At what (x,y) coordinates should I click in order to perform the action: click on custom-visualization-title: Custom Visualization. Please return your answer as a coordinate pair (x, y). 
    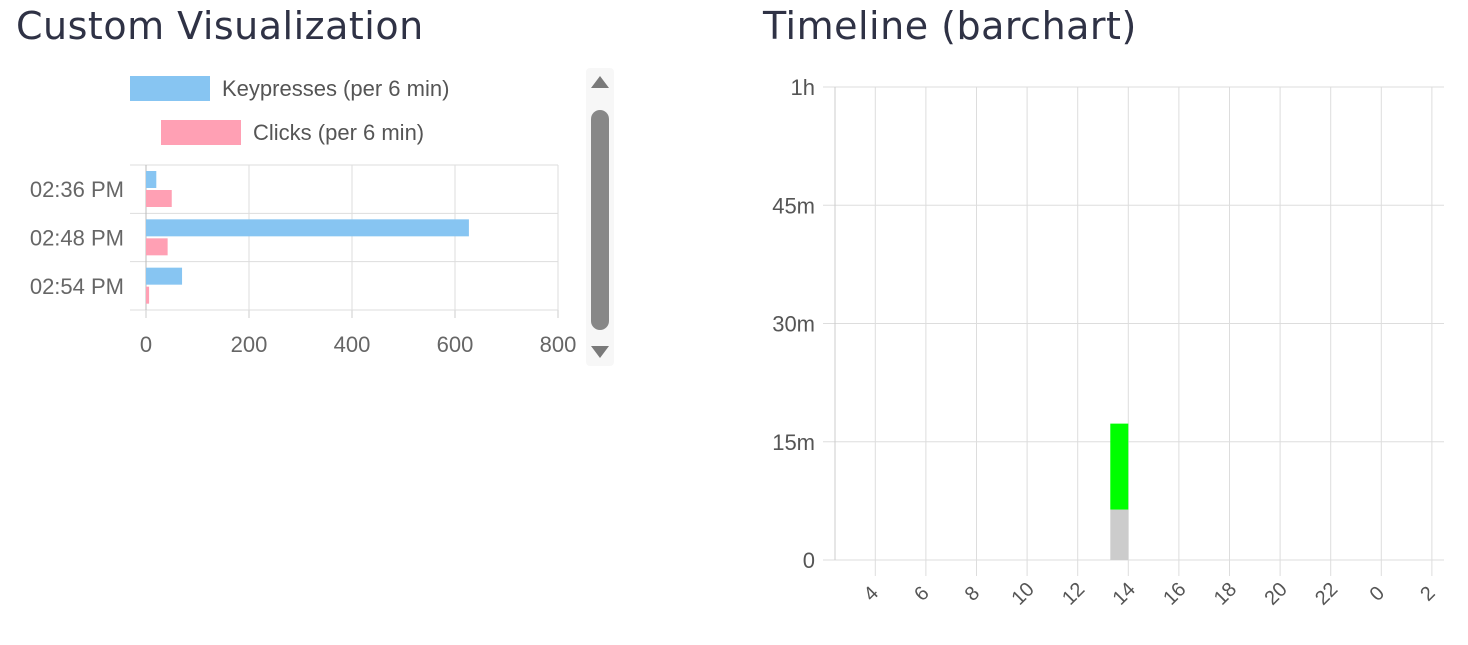
    Looking at the image, I should click on (220, 26).